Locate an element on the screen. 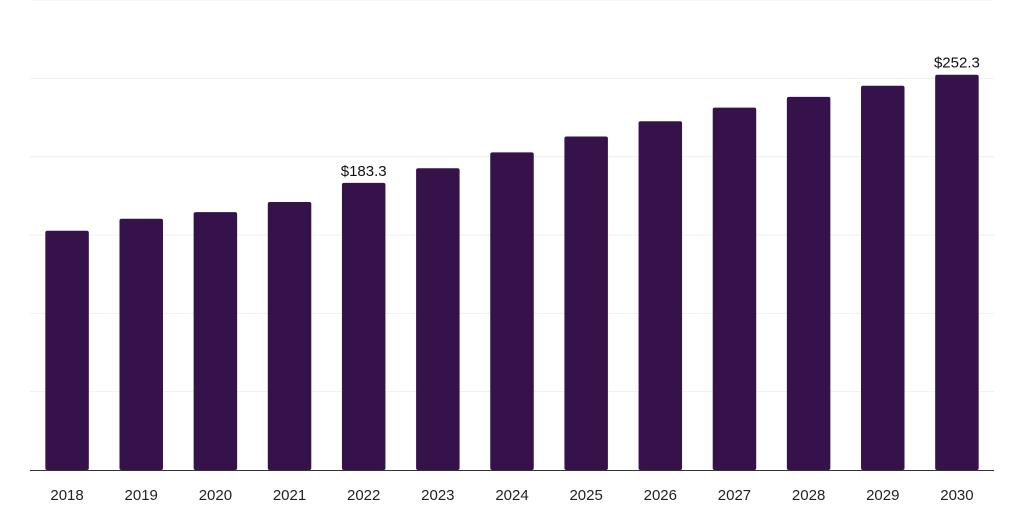 The height and width of the screenshot is (512, 1024). bar-2028 is located at coordinates (808, 283).